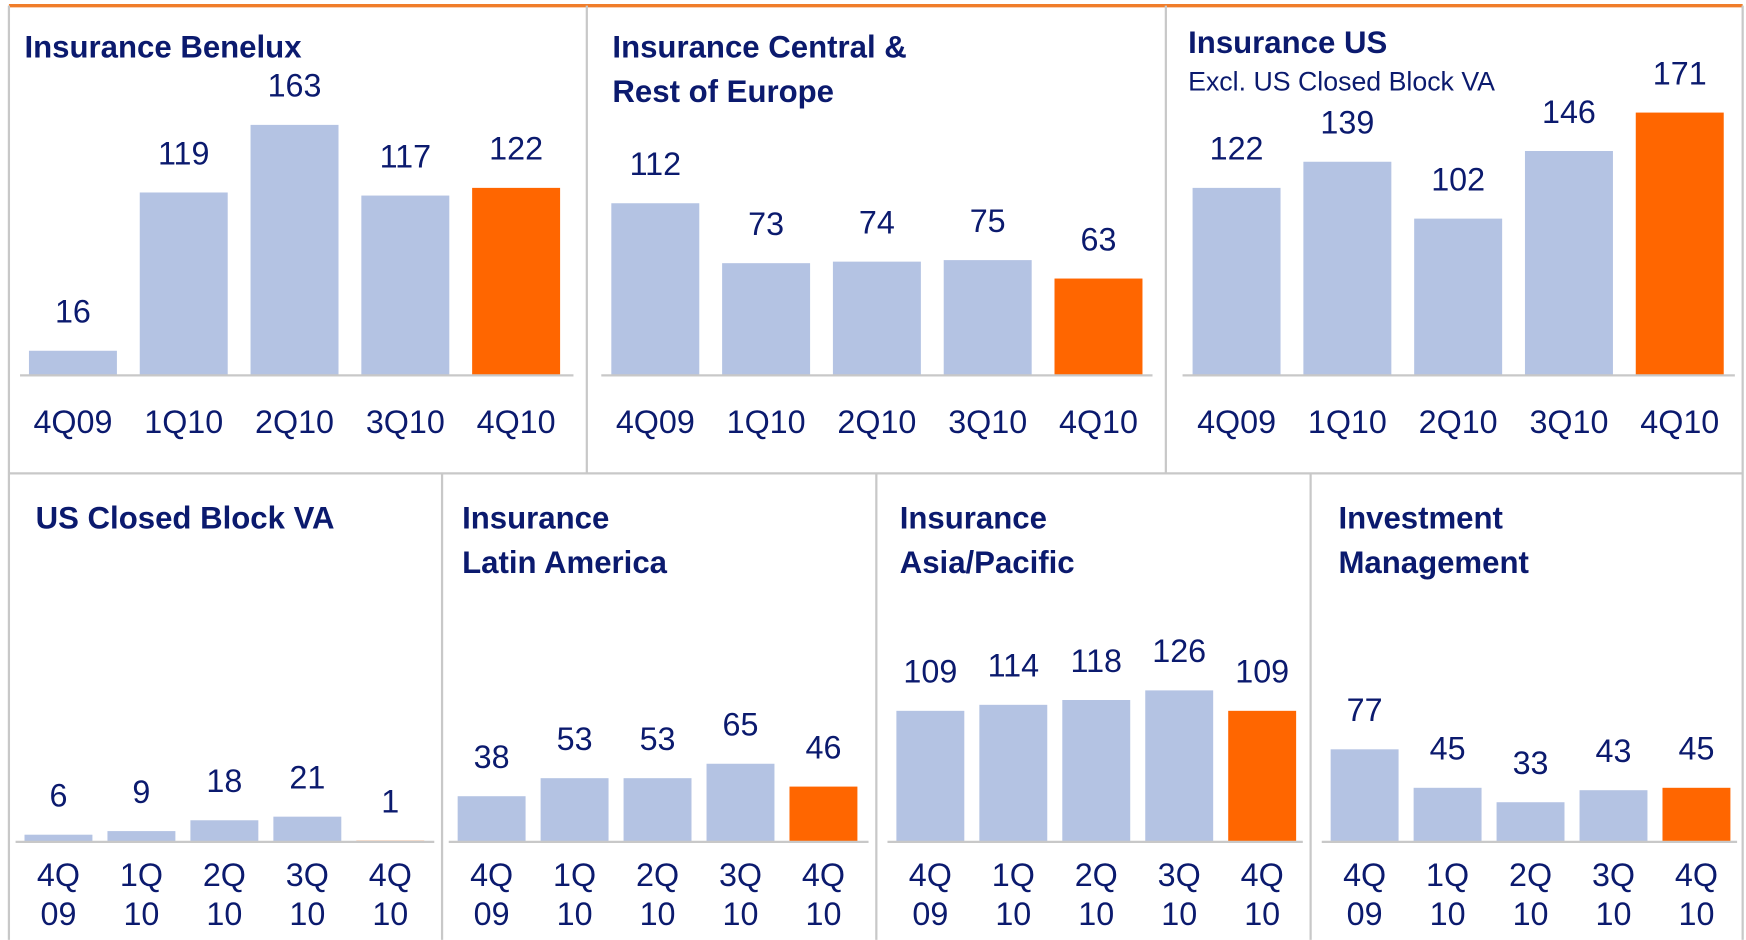 Image resolution: width=1746 pixels, height=940 pixels. Describe the element at coordinates (1458, 422) in the screenshot. I see `x-tick-label: 2Q10` at that location.